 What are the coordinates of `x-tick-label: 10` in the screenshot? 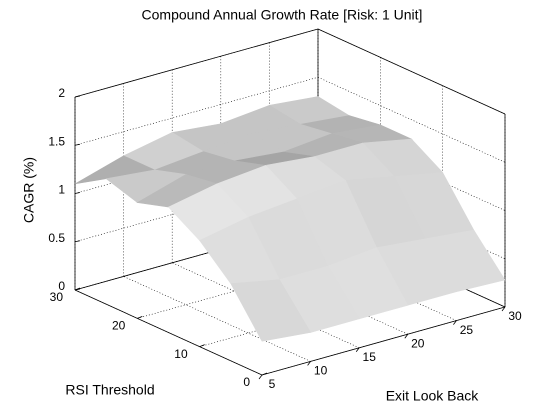 It's located at (321, 371).